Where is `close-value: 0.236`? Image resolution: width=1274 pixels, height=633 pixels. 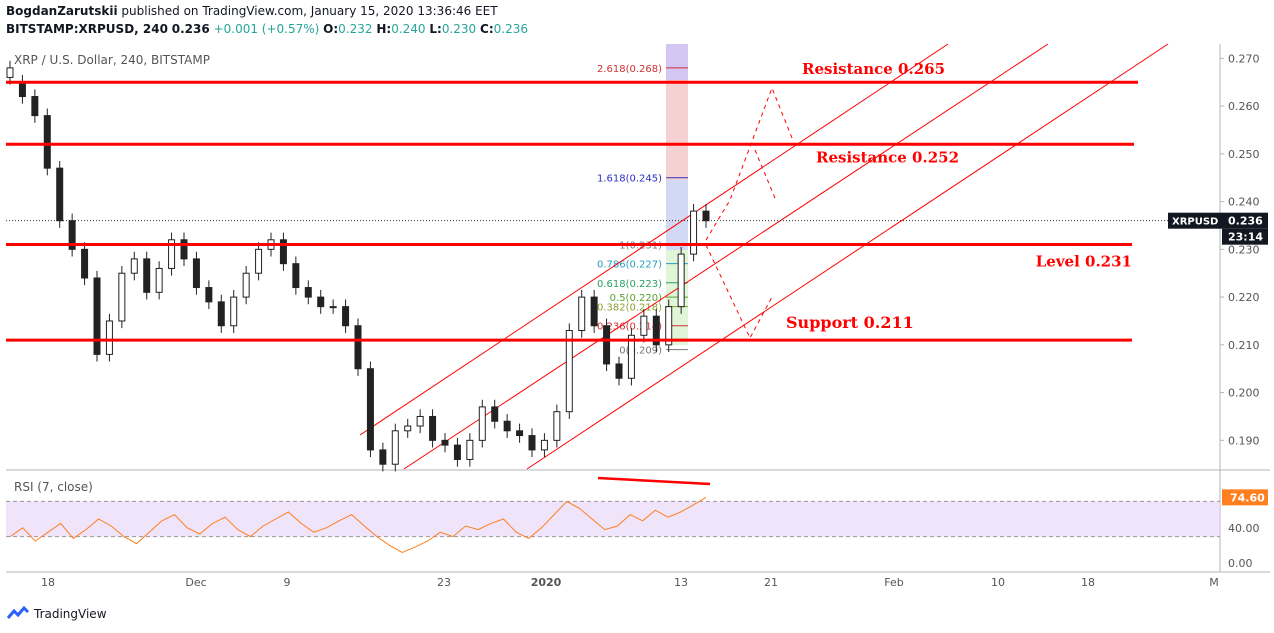 close-value: 0.236 is located at coordinates (510, 29).